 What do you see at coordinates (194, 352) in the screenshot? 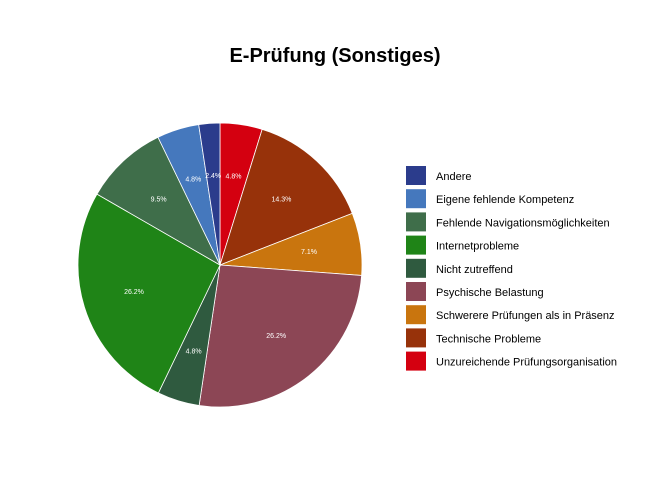
I see `slice-label-nicht-zutreffend: 4.8%` at bounding box center [194, 352].